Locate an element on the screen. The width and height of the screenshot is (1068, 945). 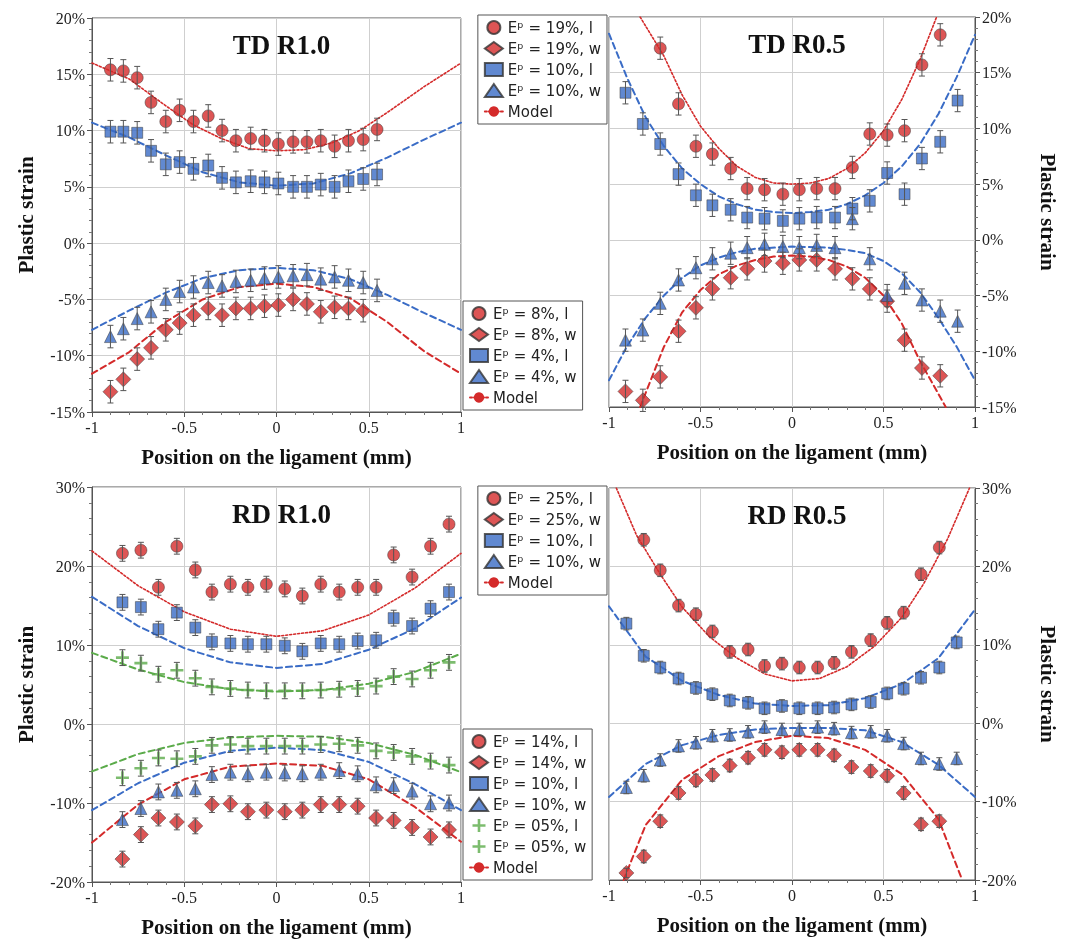
y2-tick-label: 30% is located at coordinates (997, 488).